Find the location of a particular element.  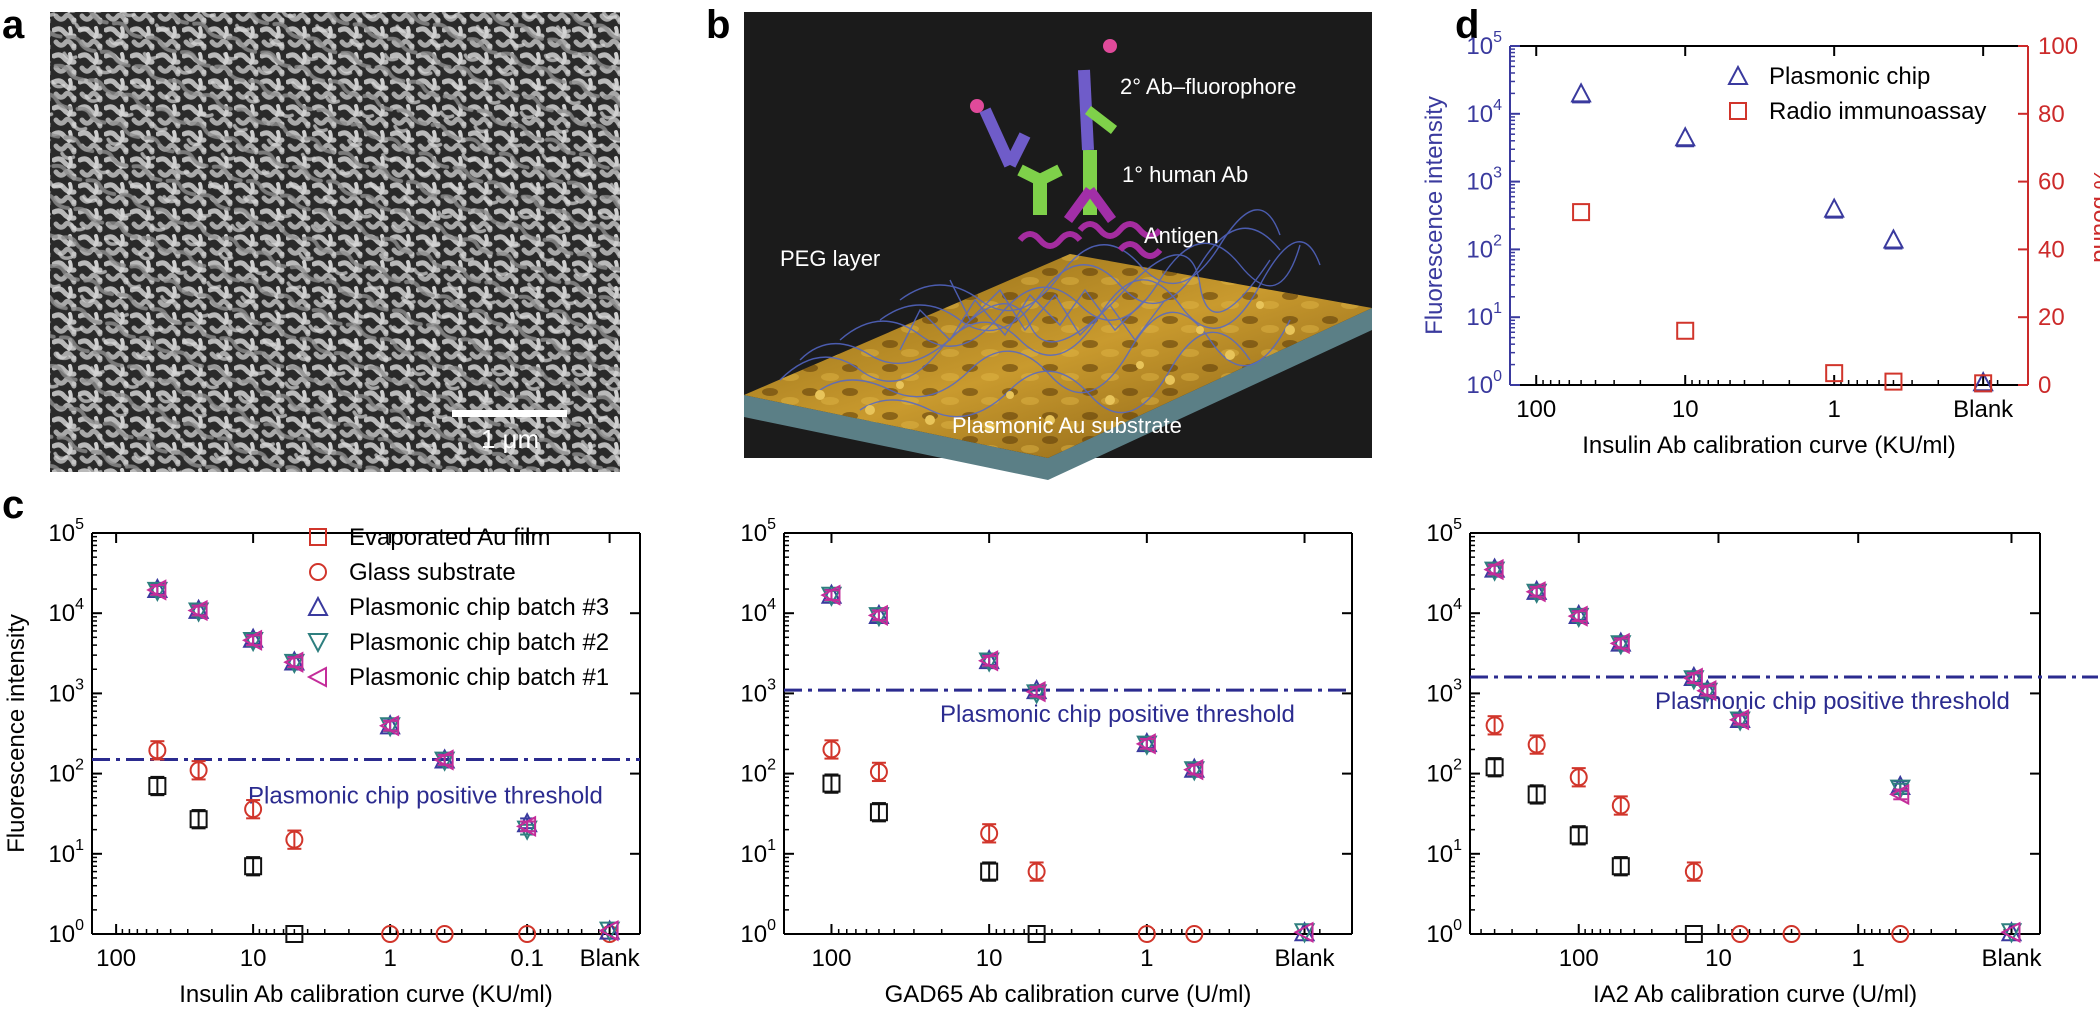

y-tick-label: 10² is located at coordinates (758, 772).